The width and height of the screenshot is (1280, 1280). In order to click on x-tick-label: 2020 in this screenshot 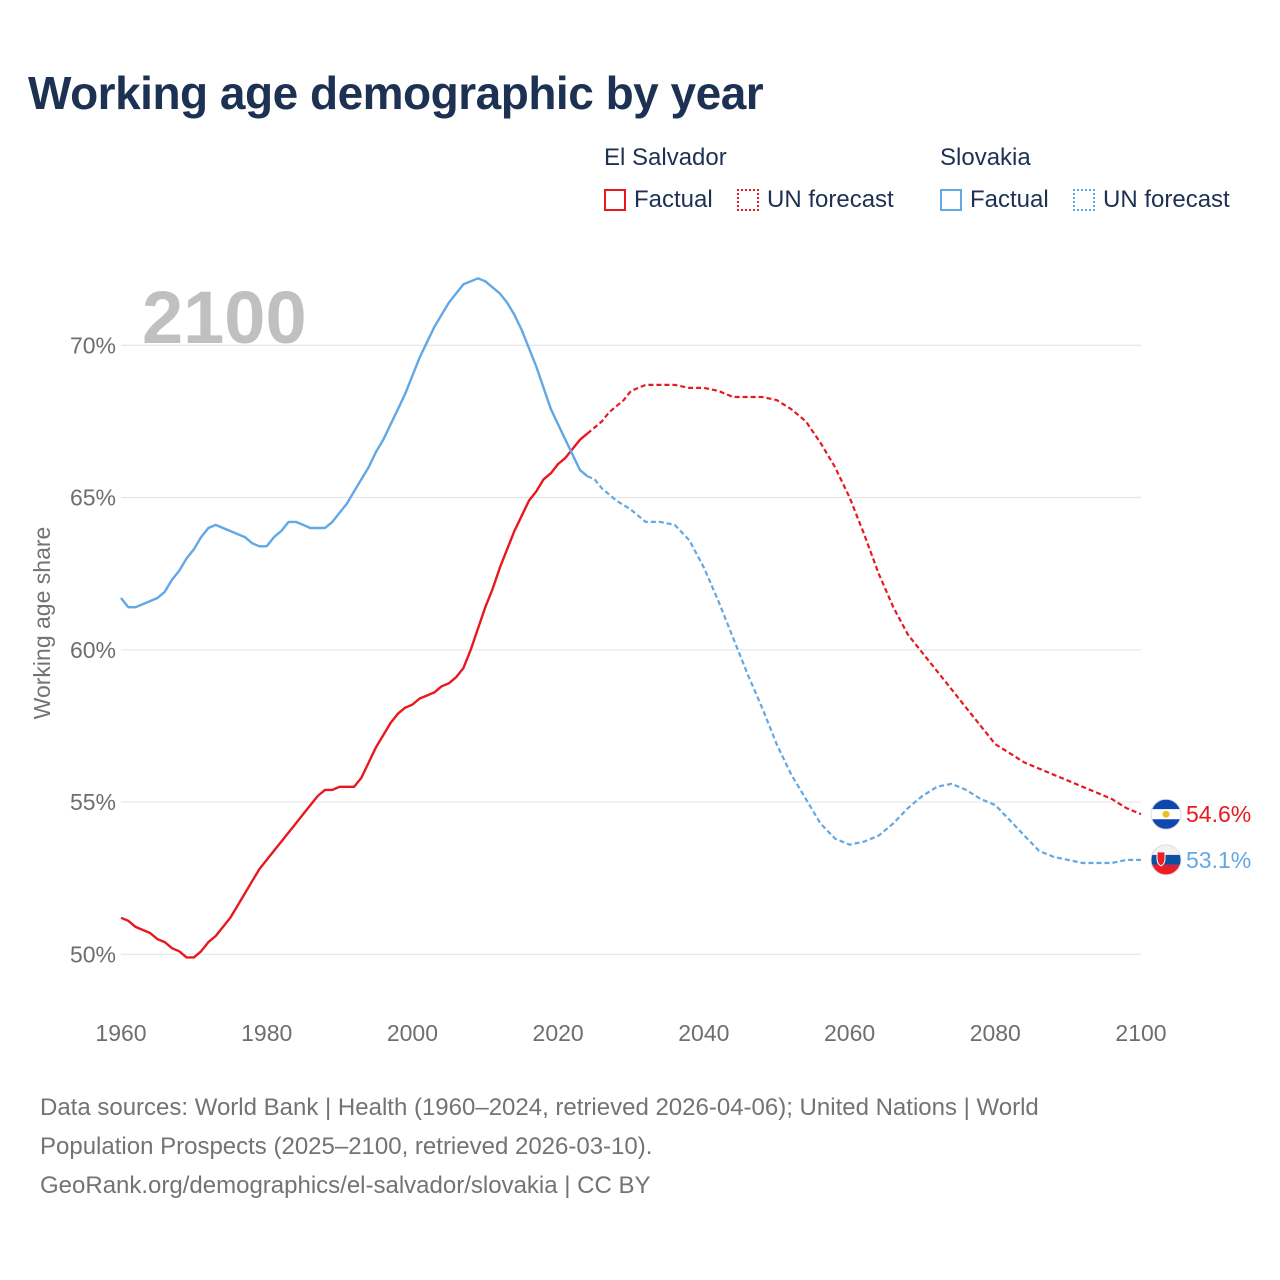, I will do `click(558, 1033)`.